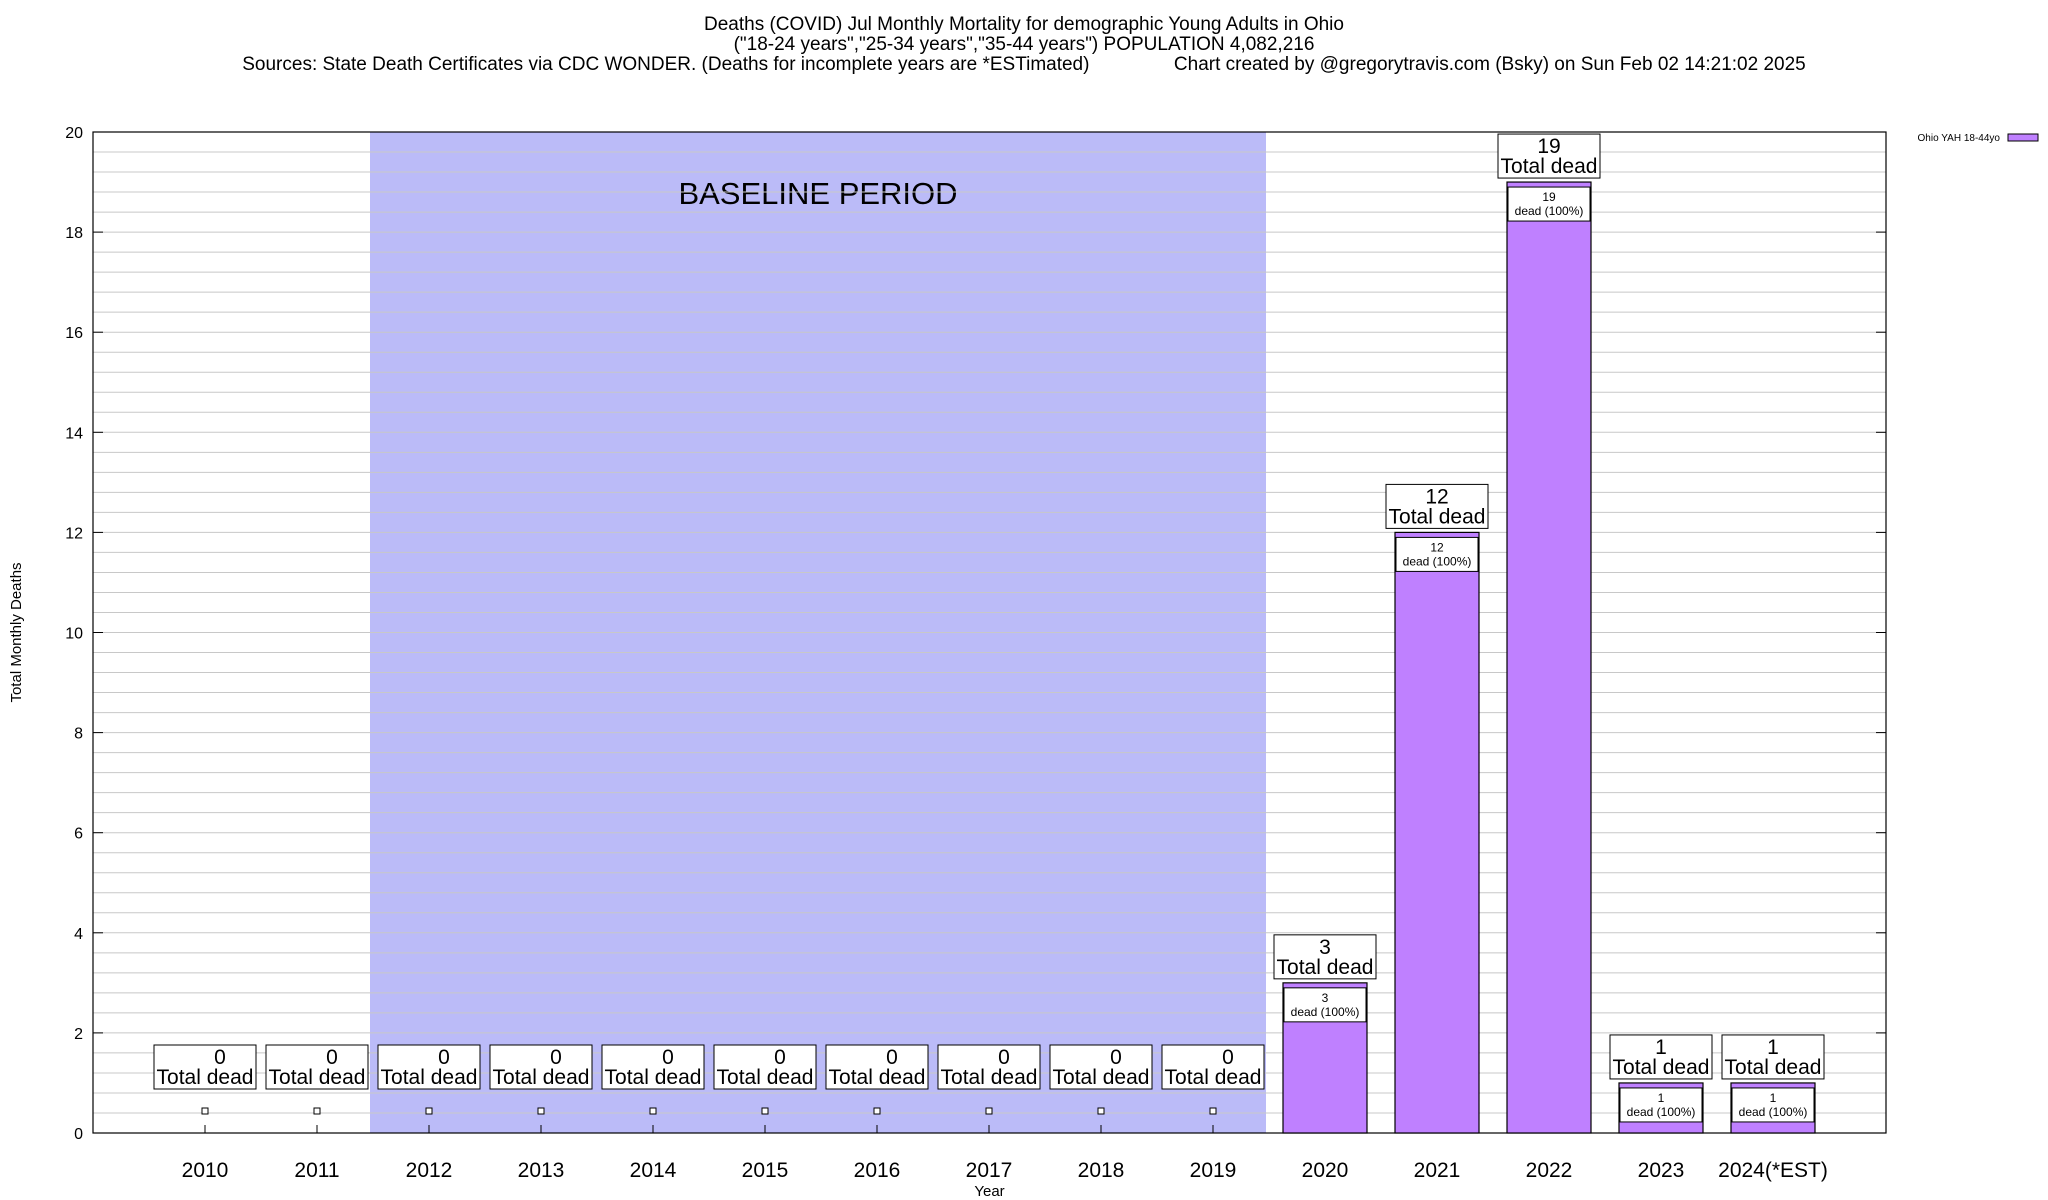 The image size is (2048, 1200). Describe the element at coordinates (1436, 496) in the screenshot. I see `total-value-label: 12` at that location.